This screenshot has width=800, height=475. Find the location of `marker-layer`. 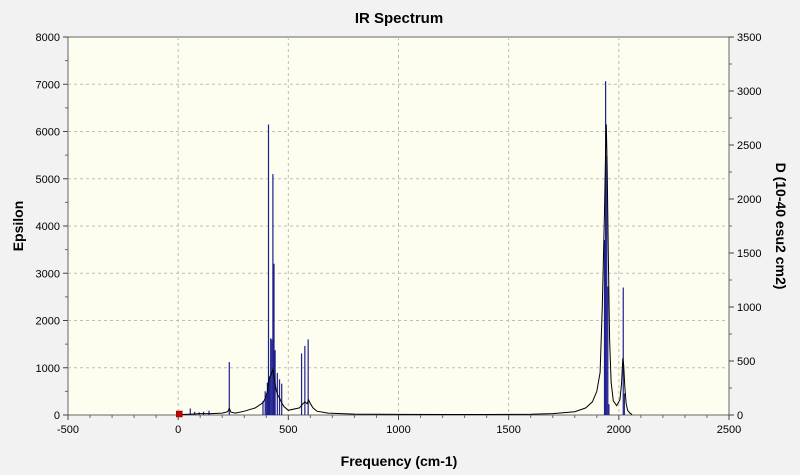

marker-layer is located at coordinates (179, 414).